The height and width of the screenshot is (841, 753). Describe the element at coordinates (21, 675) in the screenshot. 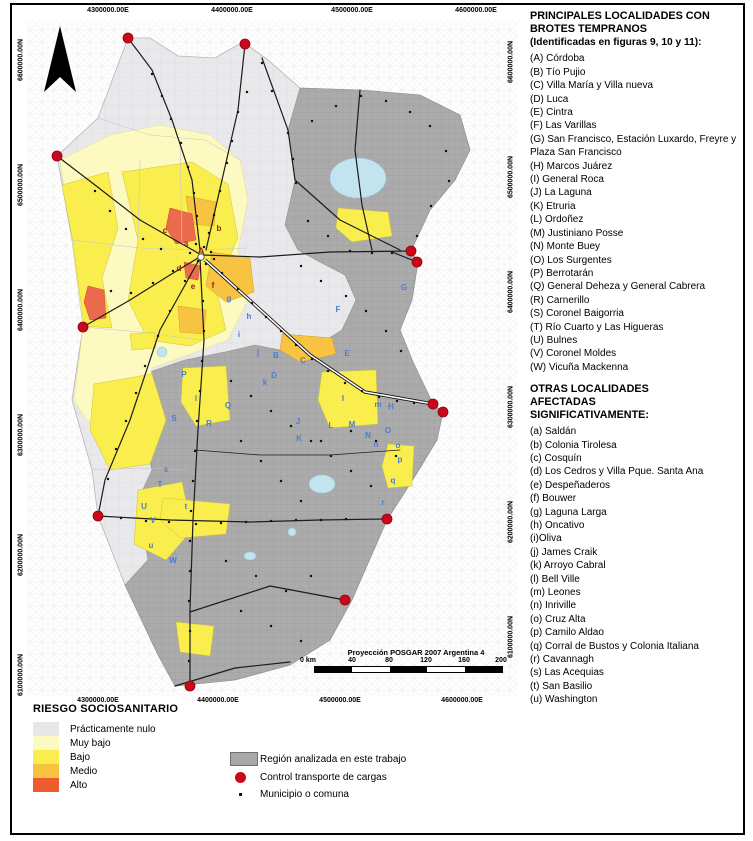

I see `northing-label-left-5: 6100000.00N` at that location.